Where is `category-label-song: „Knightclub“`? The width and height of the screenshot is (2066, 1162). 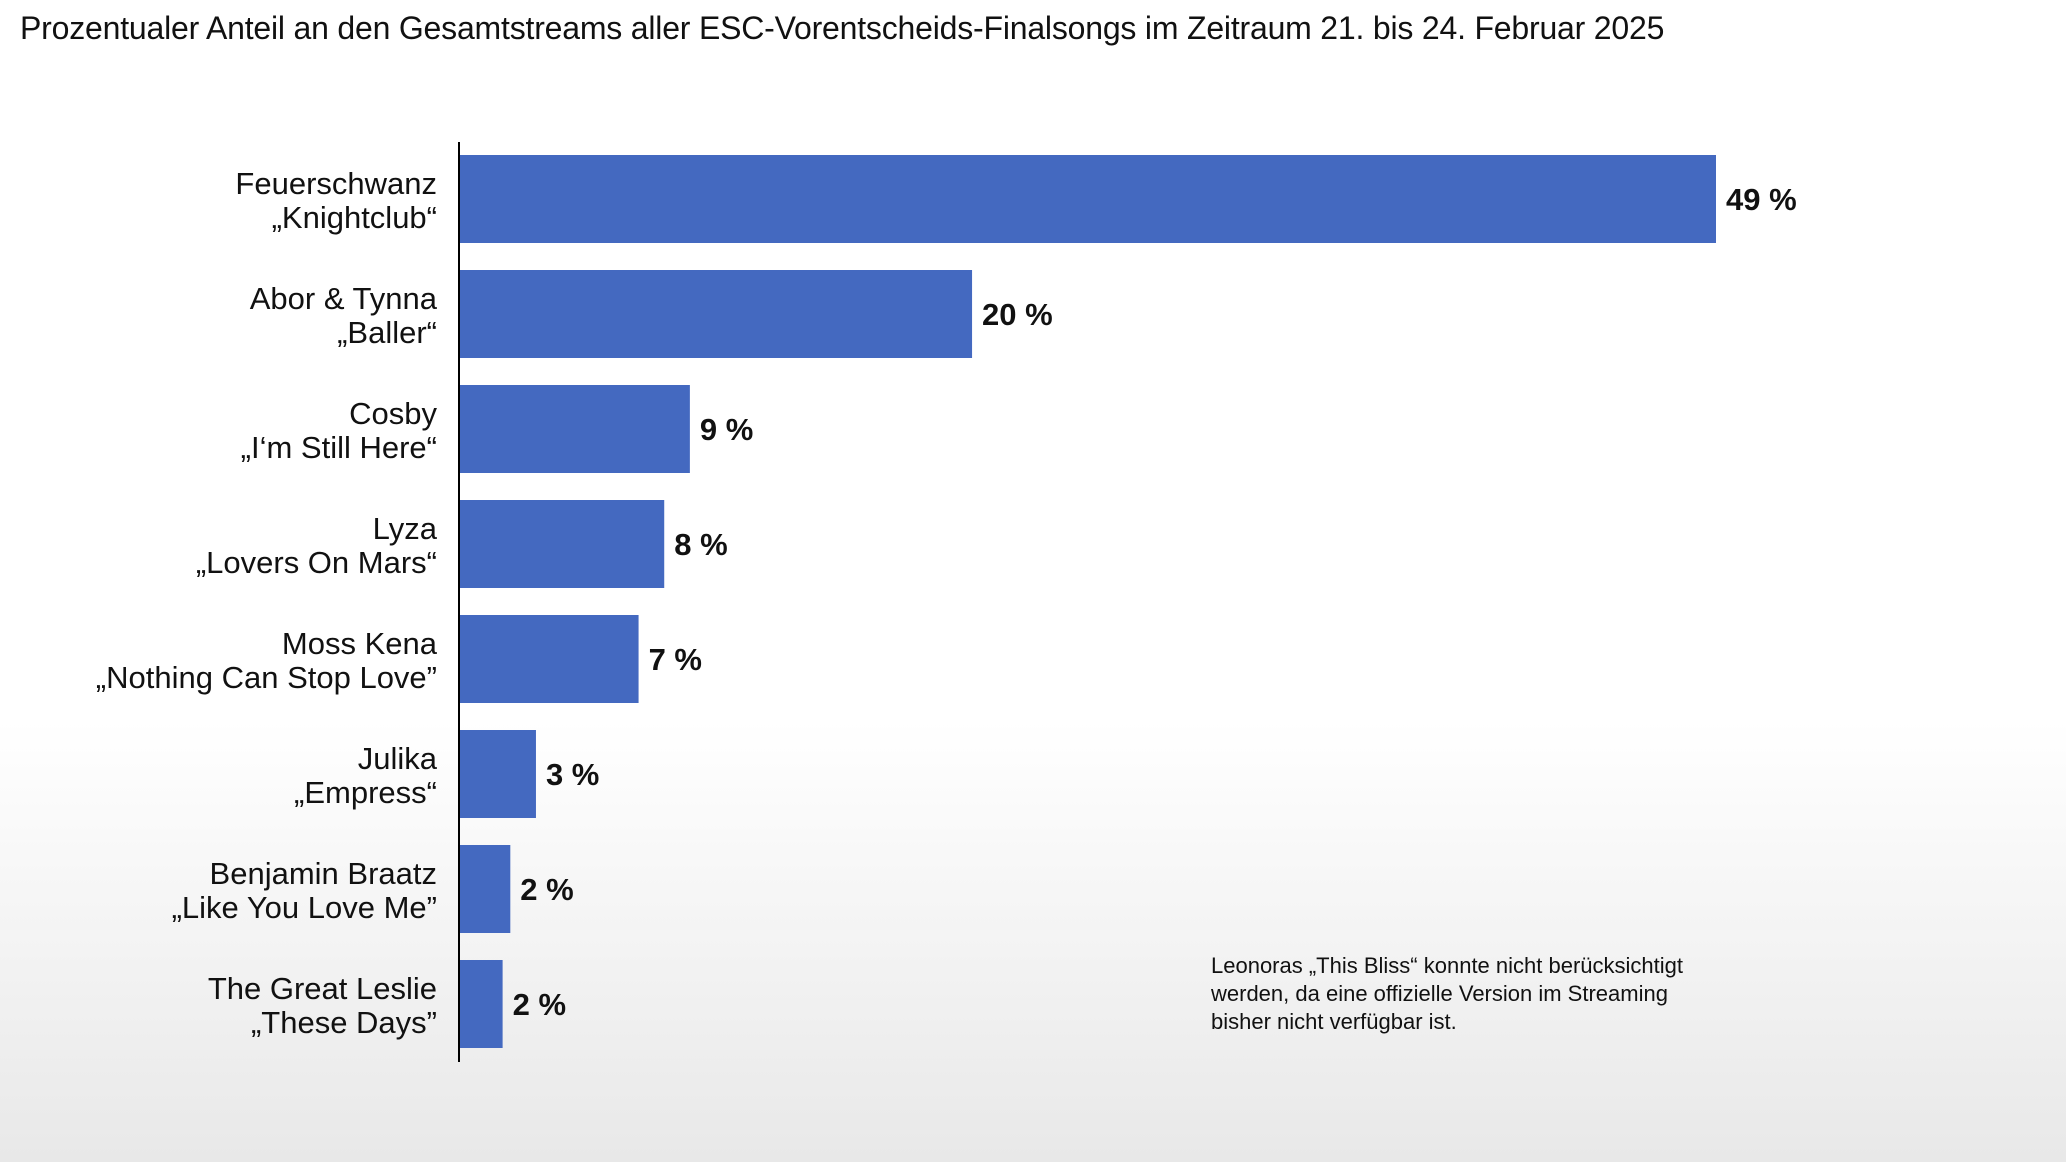 category-label-song: „Knightclub“ is located at coordinates (354, 217).